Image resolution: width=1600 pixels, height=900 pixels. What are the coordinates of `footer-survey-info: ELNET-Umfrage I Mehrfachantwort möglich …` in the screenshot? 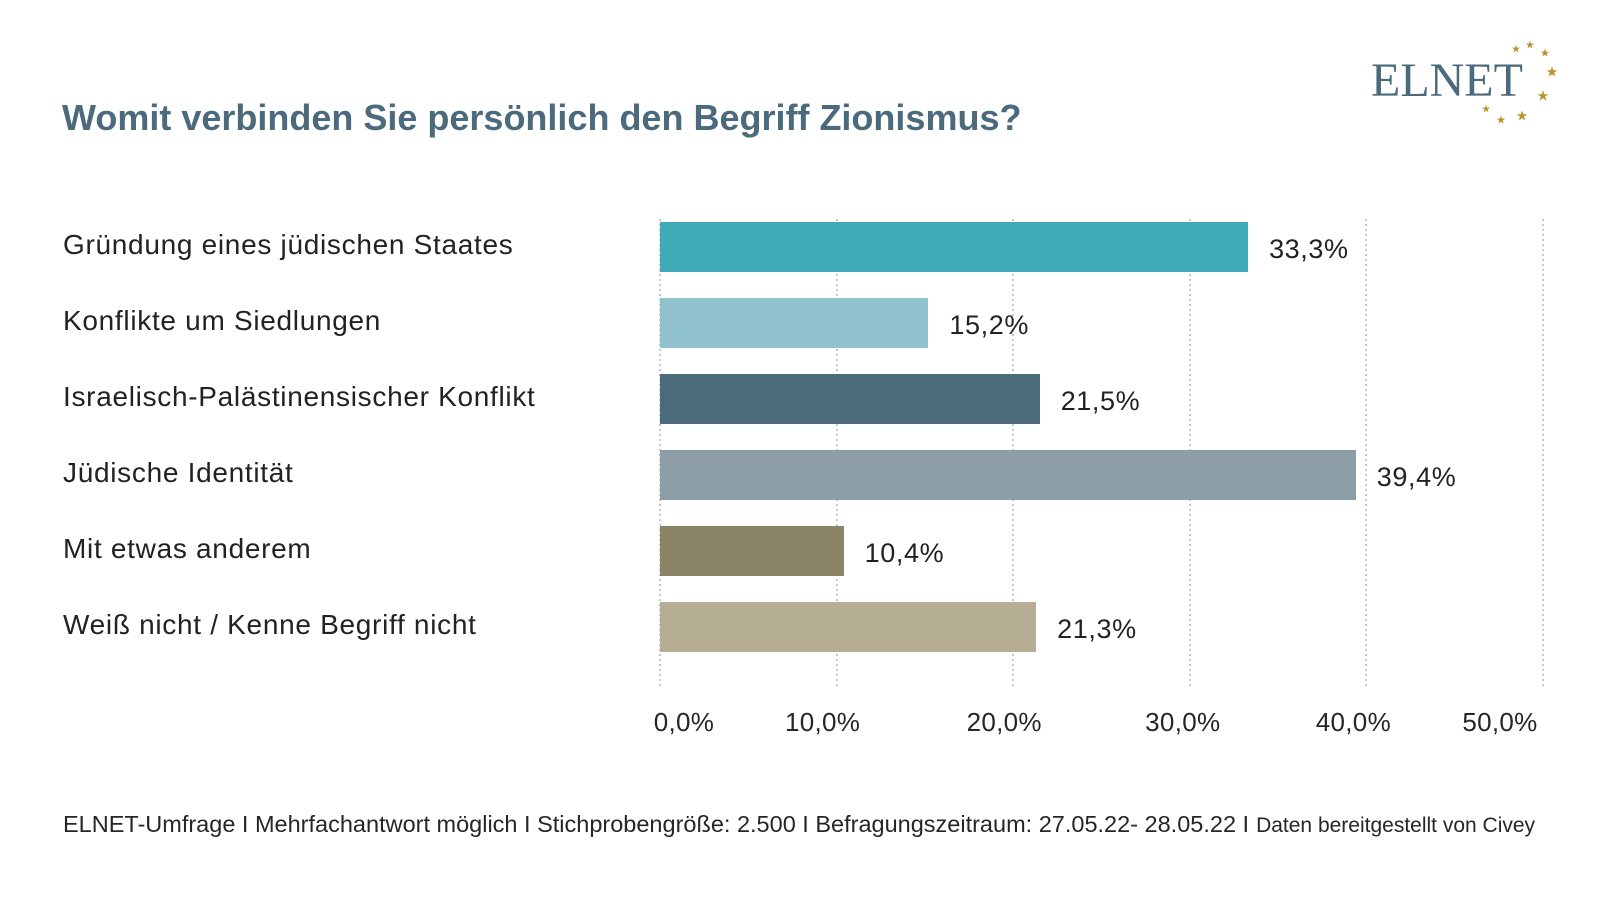 It's located at (656, 824).